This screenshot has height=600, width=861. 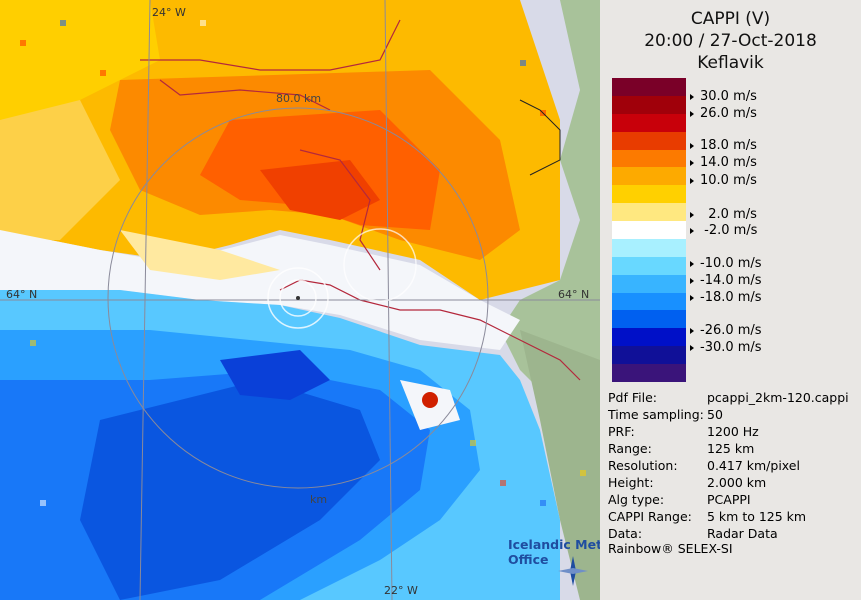 I want to click on scale-label: 2.0 m/s, so click(x=723, y=215).